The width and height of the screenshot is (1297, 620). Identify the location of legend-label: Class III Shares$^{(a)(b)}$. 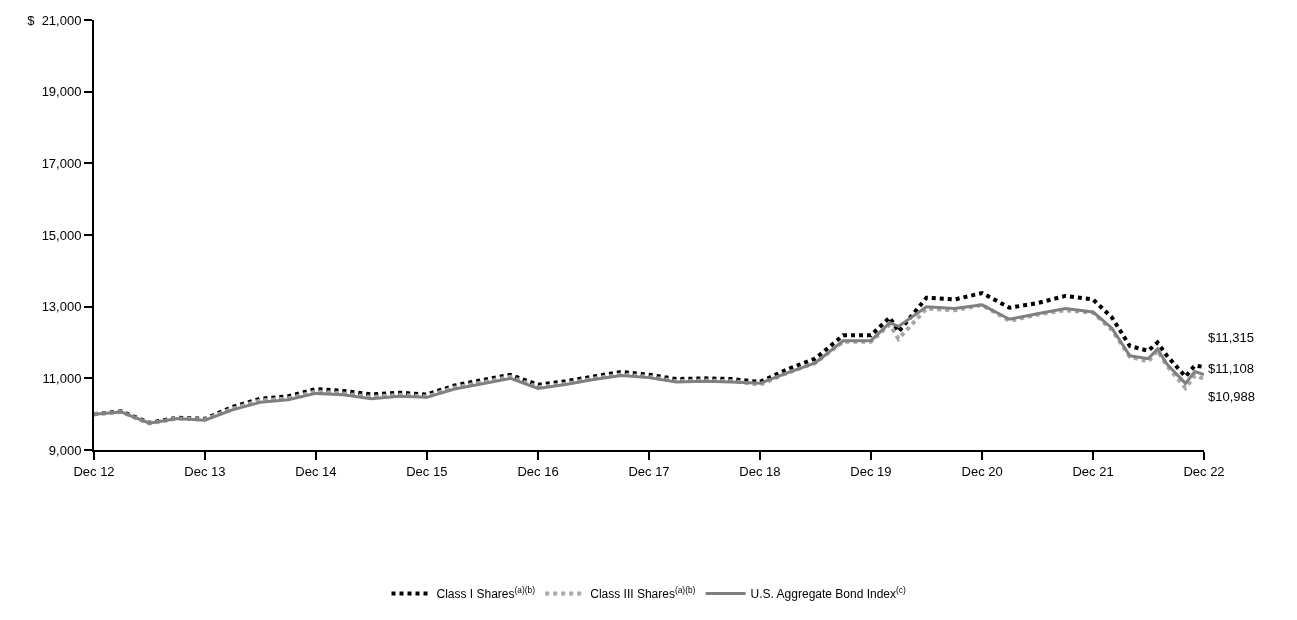
(643, 593).